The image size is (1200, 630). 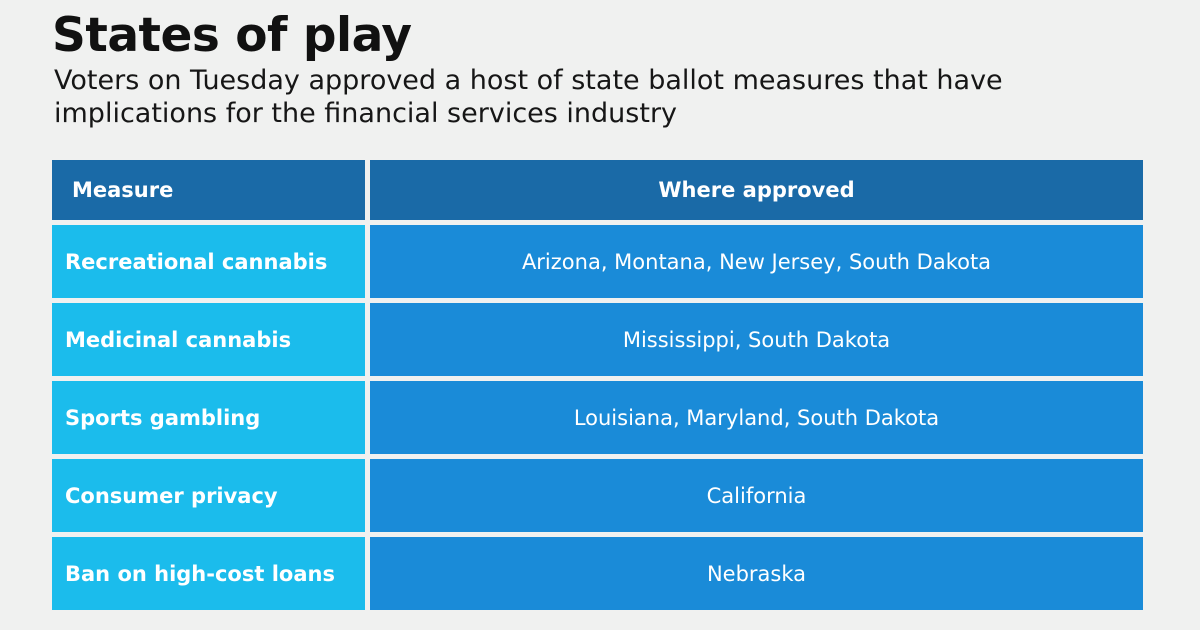 What do you see at coordinates (208, 339) in the screenshot?
I see `measure-cell: Medicinal cannabis` at bounding box center [208, 339].